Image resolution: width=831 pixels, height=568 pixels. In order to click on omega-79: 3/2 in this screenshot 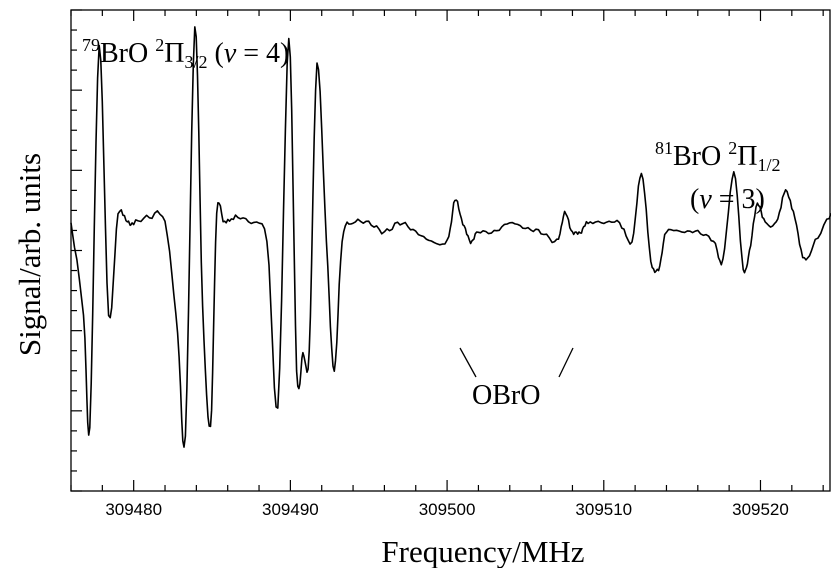, I will do `click(196, 62)`.